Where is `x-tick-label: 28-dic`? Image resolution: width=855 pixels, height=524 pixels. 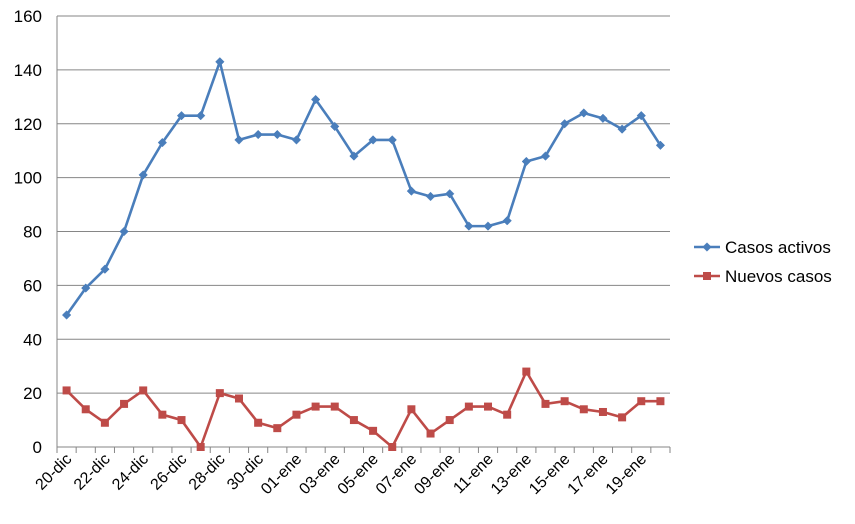 x-tick-label: 28-dic is located at coordinates (207, 472).